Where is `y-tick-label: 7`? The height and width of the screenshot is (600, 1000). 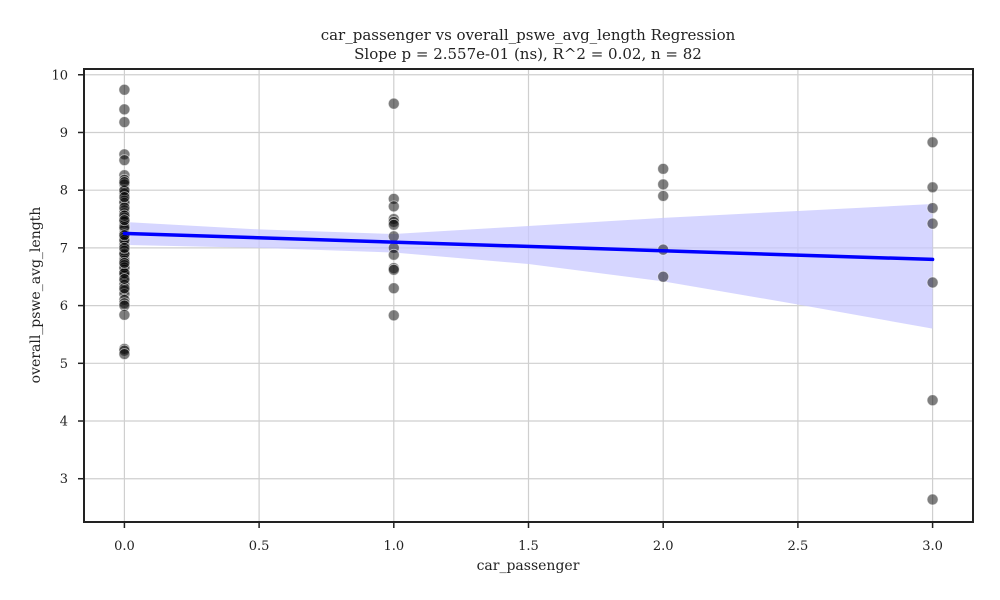 y-tick-label: 7 is located at coordinates (64, 248).